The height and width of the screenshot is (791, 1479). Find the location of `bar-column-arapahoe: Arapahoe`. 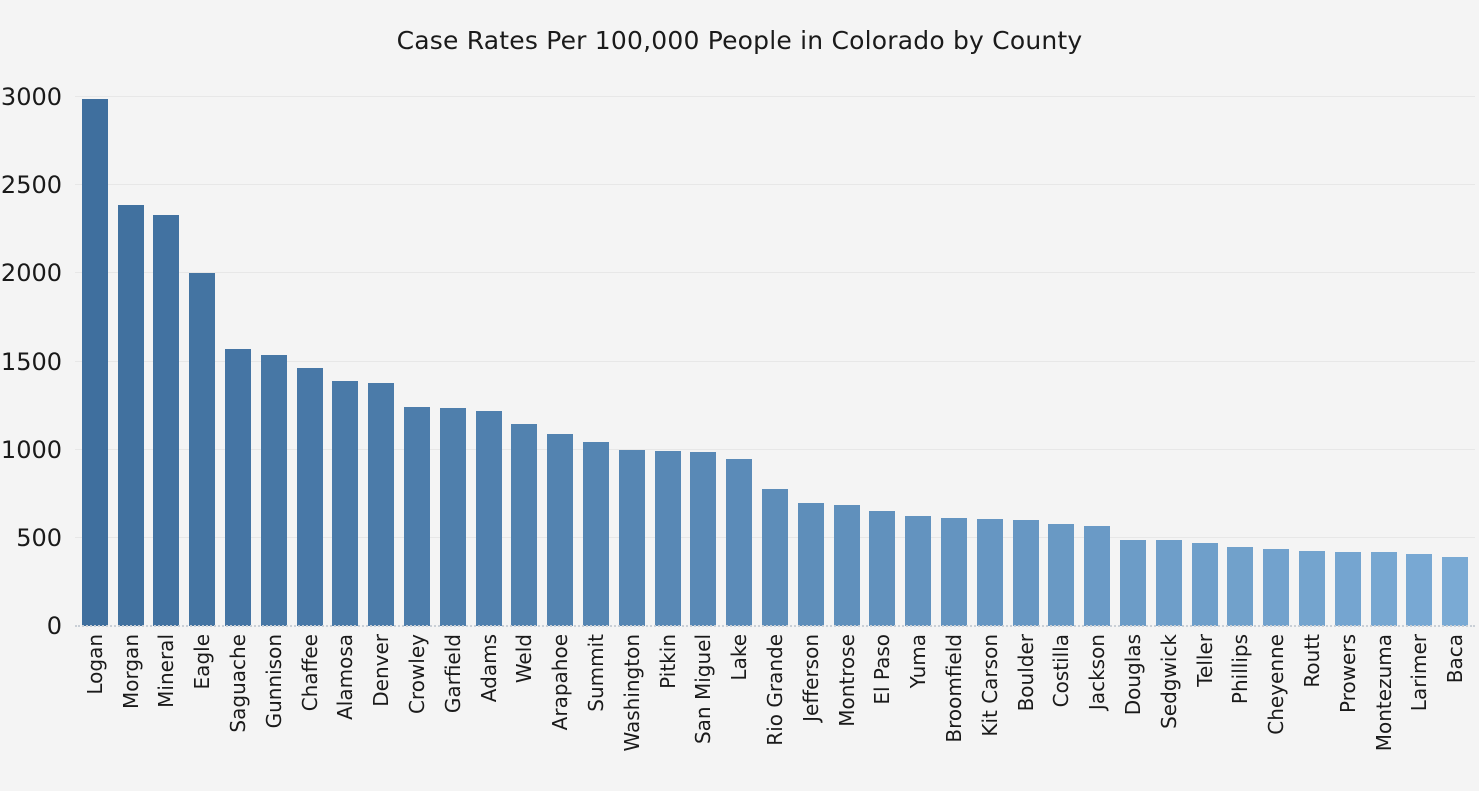

bar-column-arapahoe: Arapahoe is located at coordinates (560, 413).